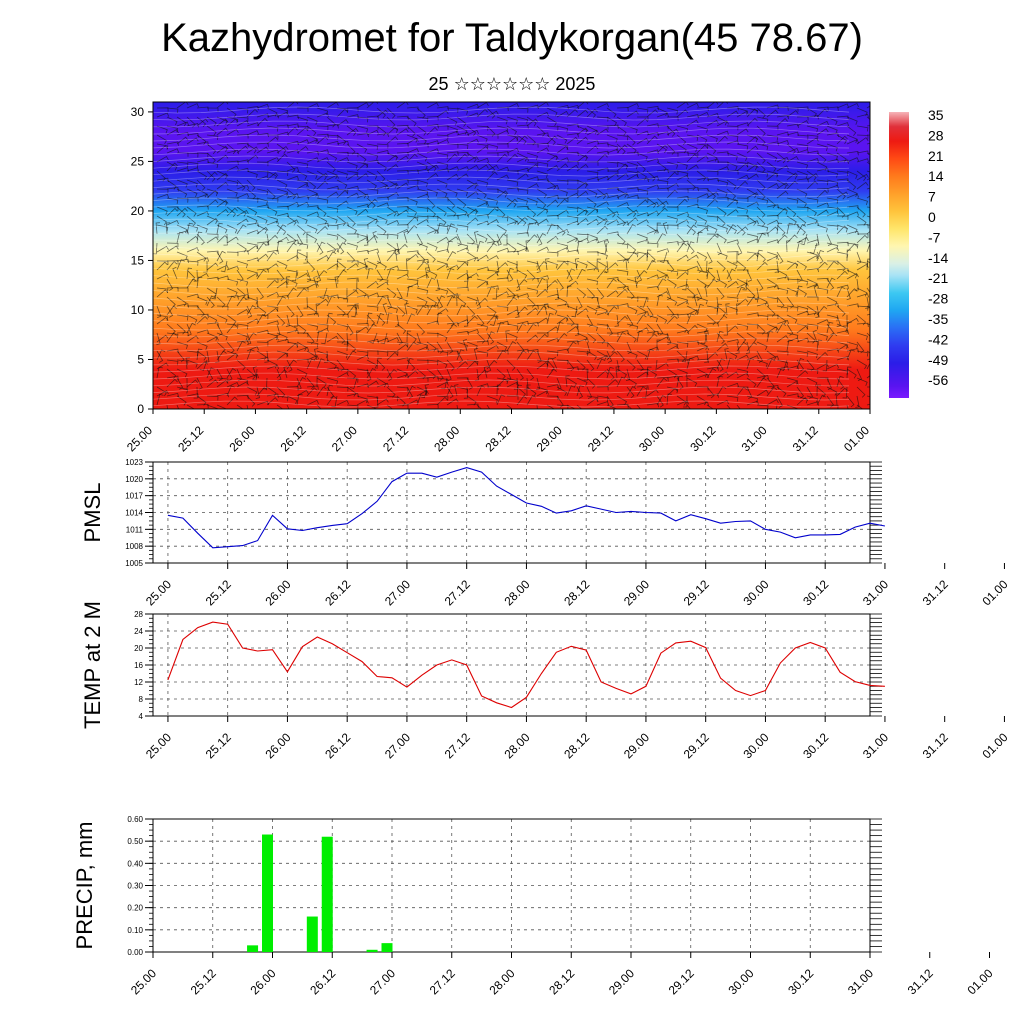  What do you see at coordinates (138, 614) in the screenshot?
I see `y-tick-label: 28` at bounding box center [138, 614].